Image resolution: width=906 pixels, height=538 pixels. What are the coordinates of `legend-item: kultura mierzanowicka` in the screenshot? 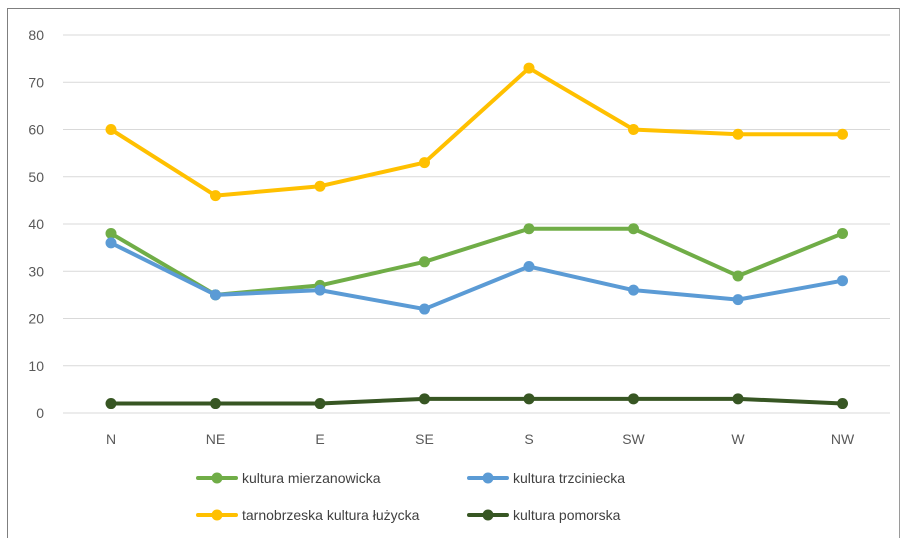 It's located at (288, 478).